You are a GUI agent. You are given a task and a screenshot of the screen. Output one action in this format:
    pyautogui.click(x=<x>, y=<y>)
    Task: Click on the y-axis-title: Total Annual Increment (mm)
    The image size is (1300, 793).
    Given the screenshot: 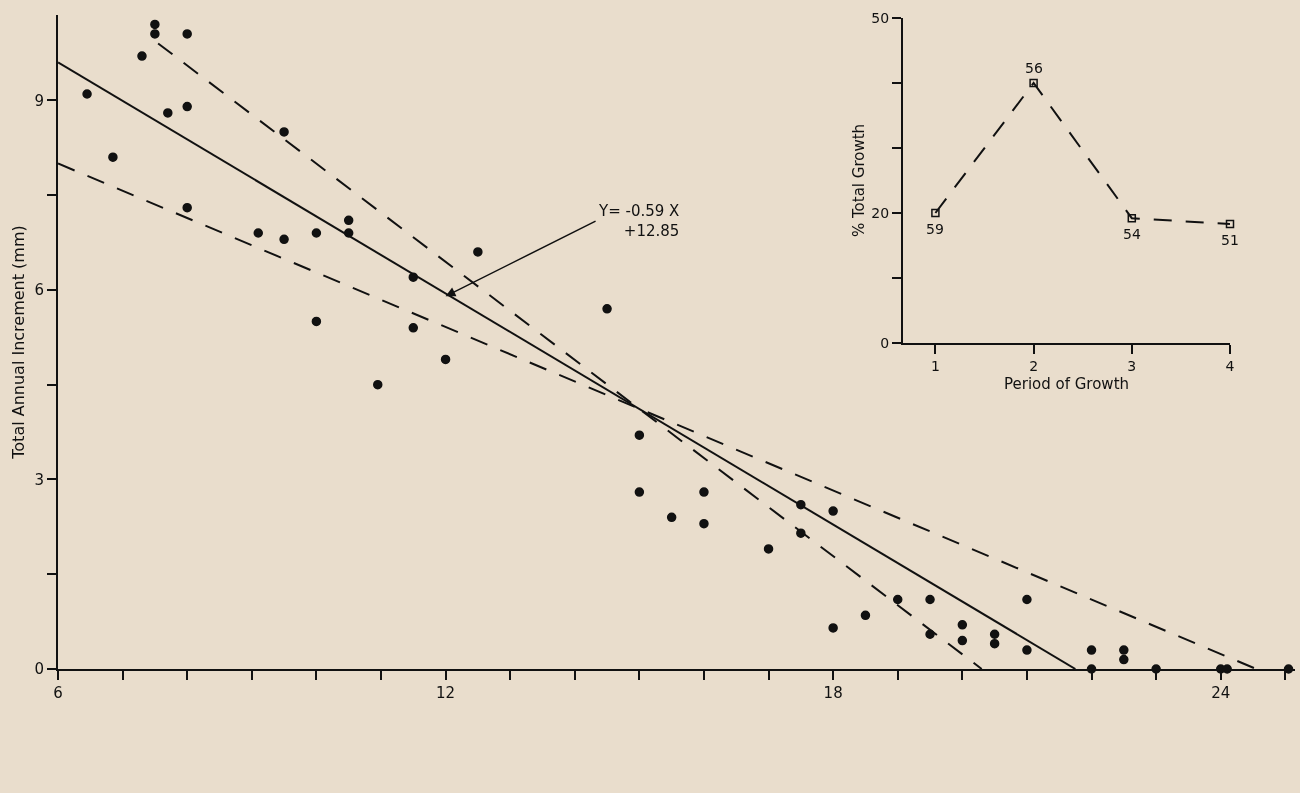 What is the action you would take?
    pyautogui.click(x=18, y=342)
    